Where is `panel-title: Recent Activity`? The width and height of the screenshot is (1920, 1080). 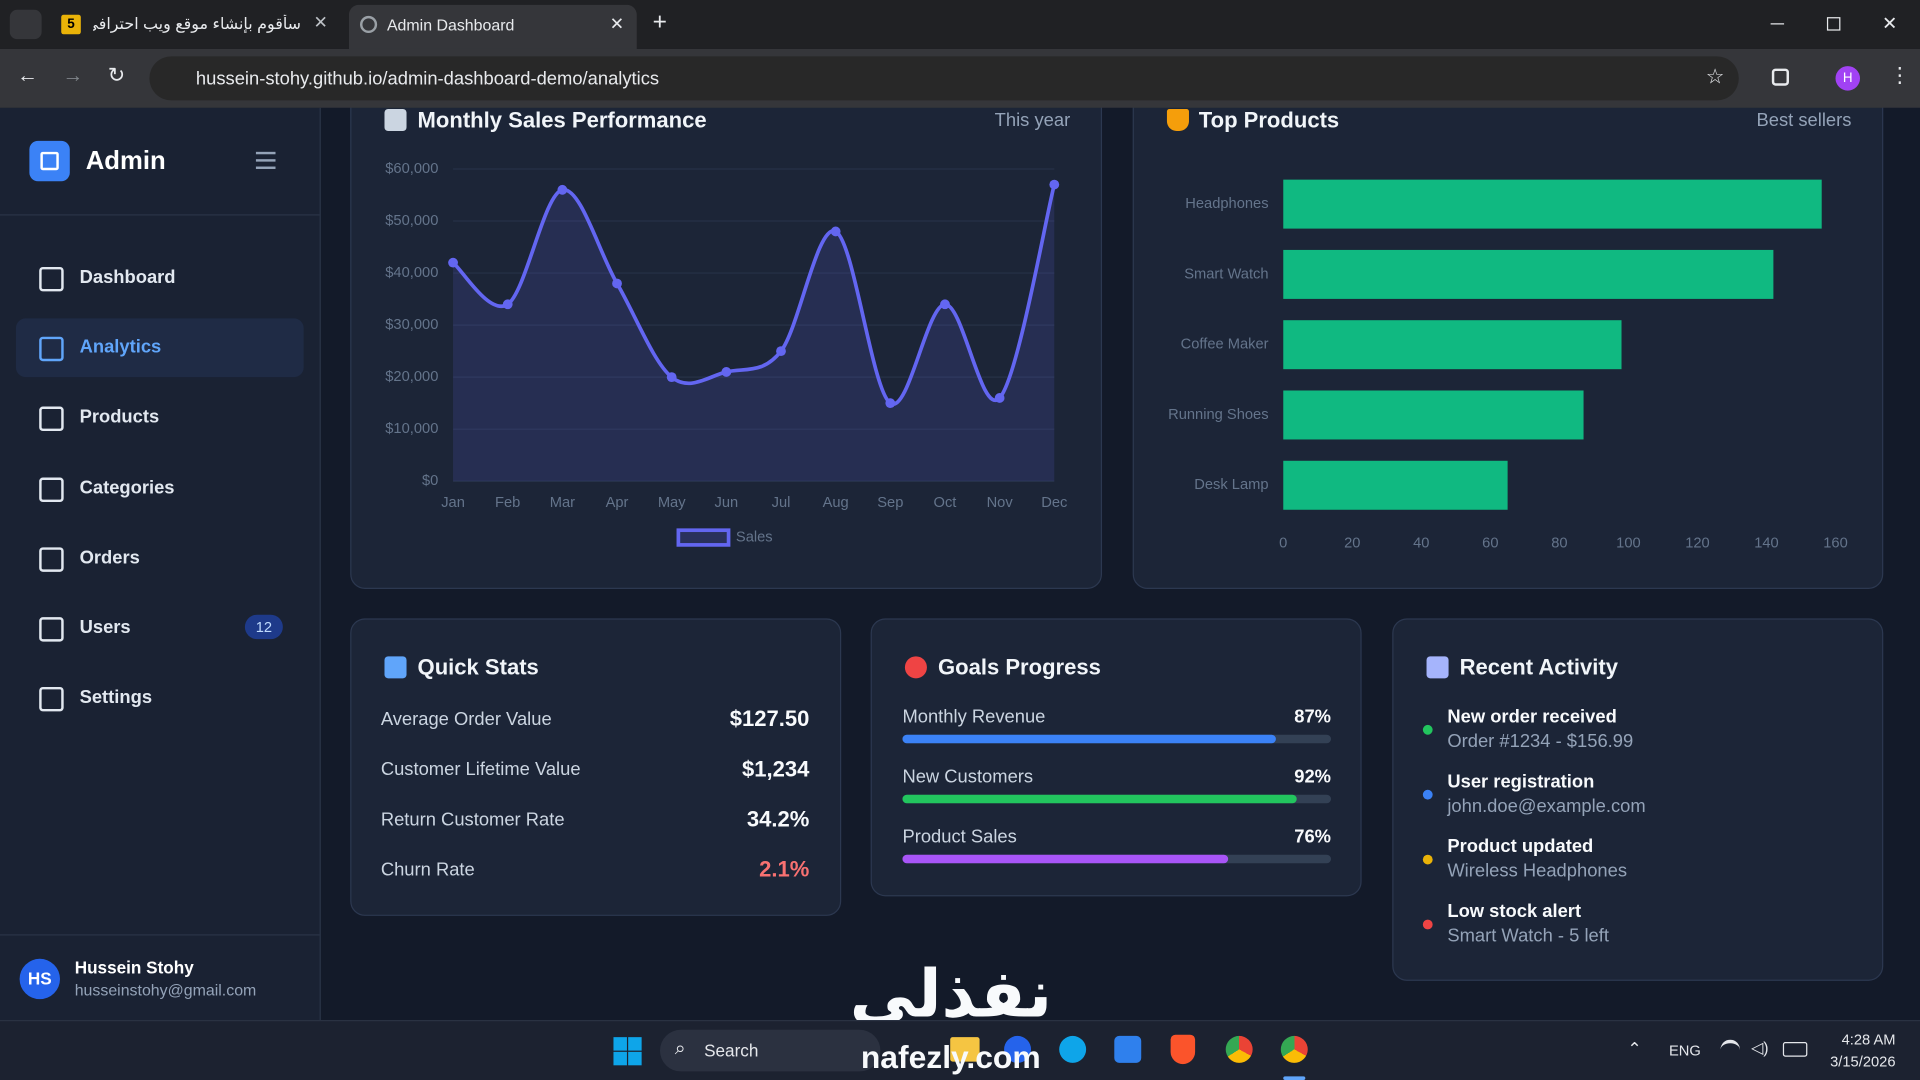
panel-title: Recent Activity is located at coordinates (1539, 667).